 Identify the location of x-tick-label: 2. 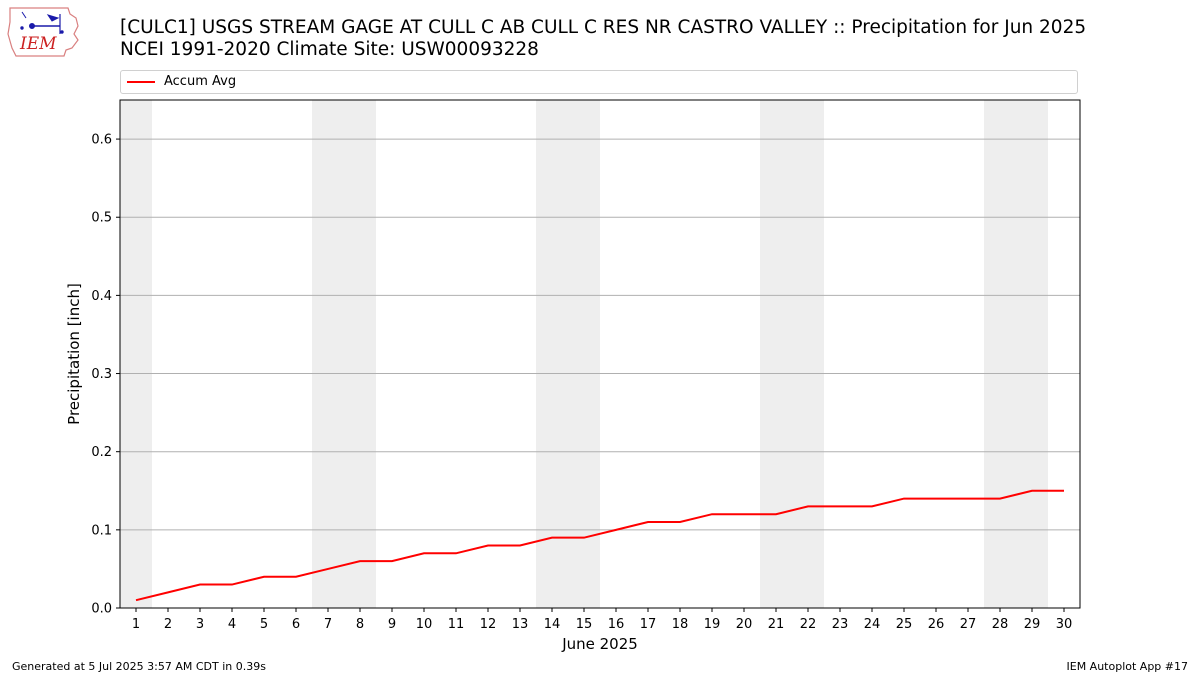
(168, 624).